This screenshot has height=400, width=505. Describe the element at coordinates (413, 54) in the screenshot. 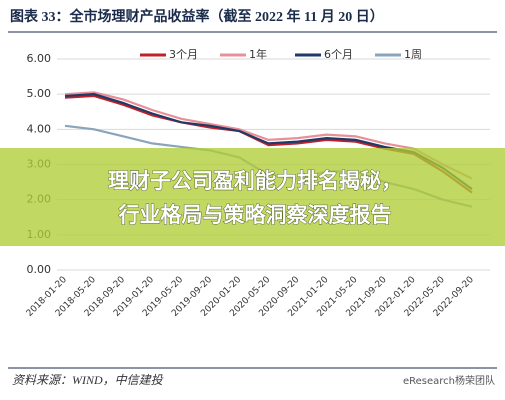

I see `legend-label: 1周` at that location.